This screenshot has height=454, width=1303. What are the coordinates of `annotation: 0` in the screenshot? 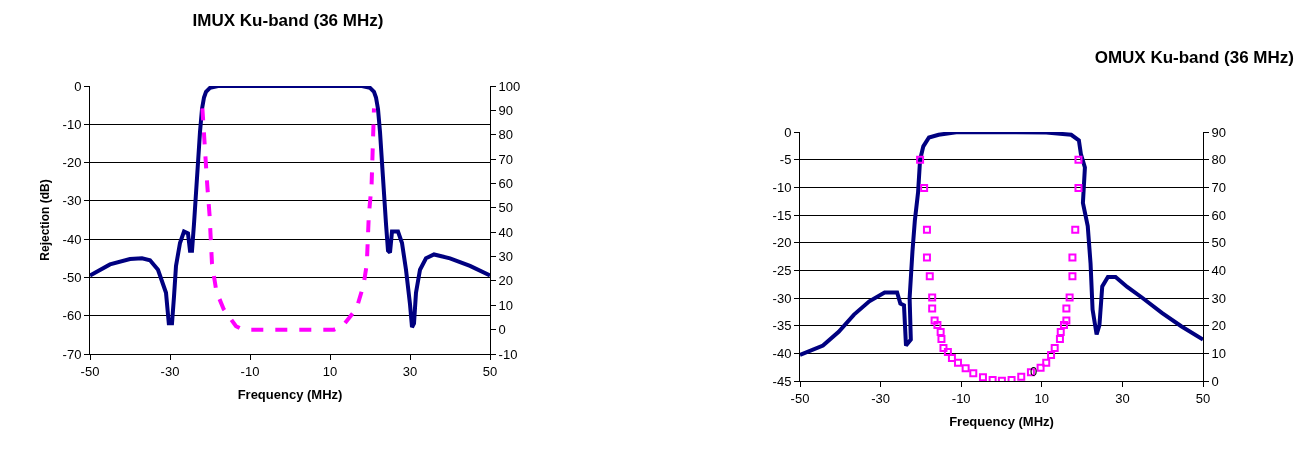 It's located at (1034, 371).